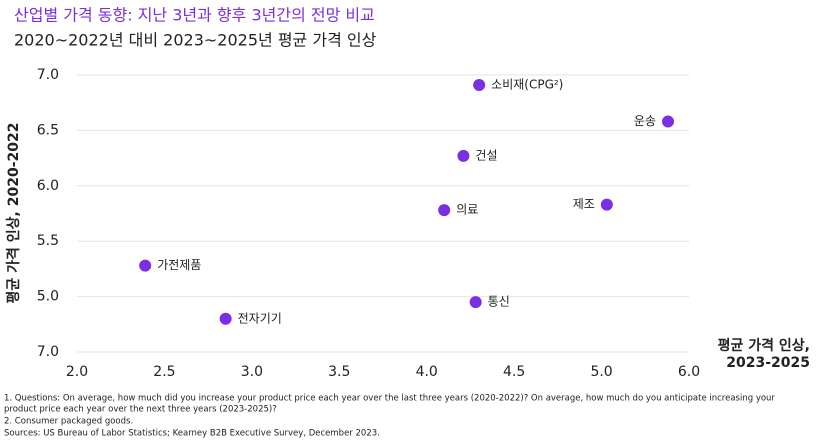 The height and width of the screenshot is (447, 826). I want to click on chart-title: 산업별 가격 동향: 지난 3년과 향후 3년간의 전망 비교, so click(194, 15).